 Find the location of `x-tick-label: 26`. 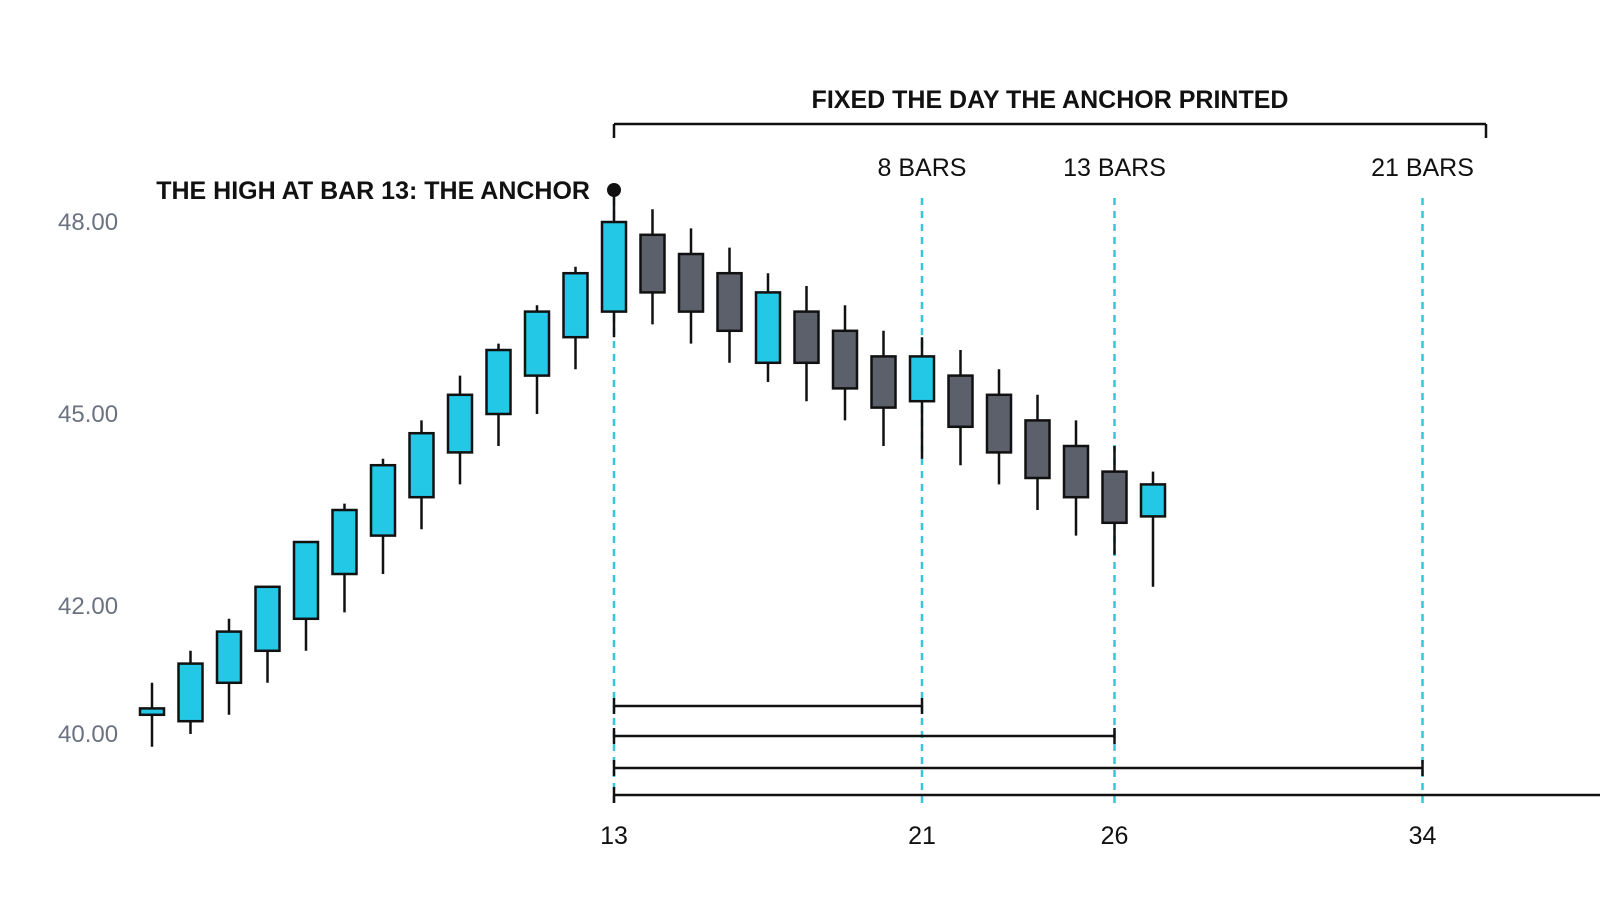

x-tick-label: 26 is located at coordinates (1115, 836).